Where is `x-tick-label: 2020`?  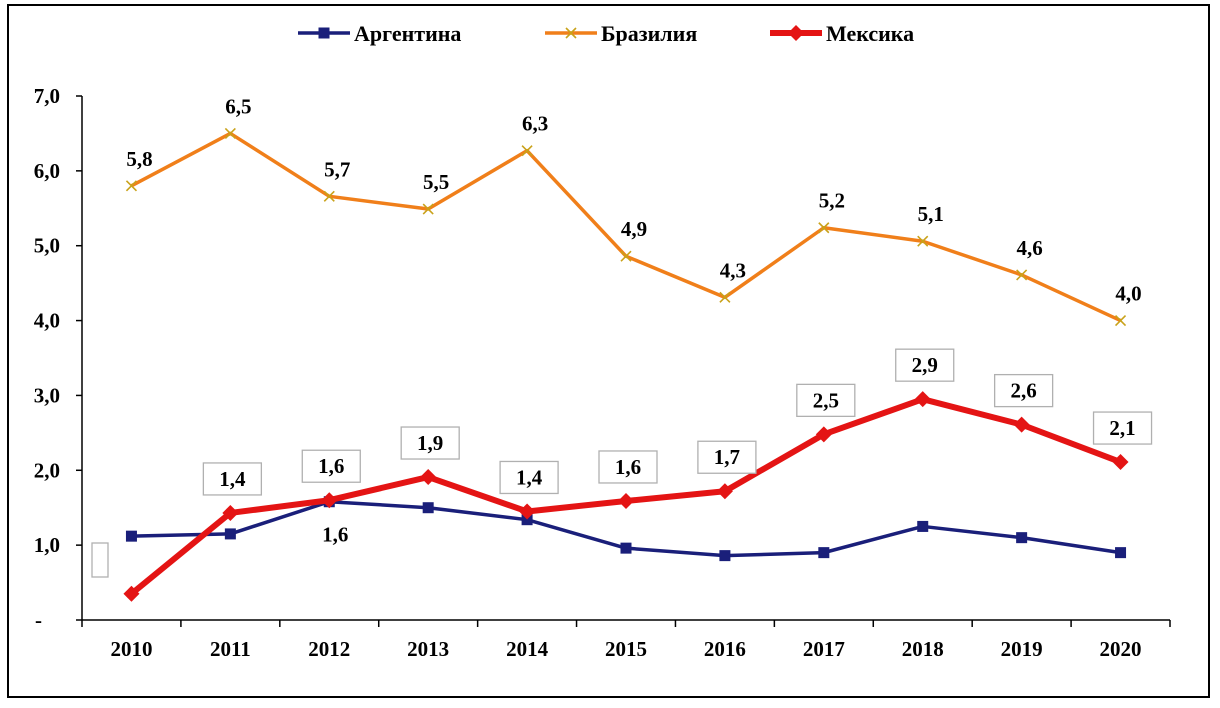
x-tick-label: 2020 is located at coordinates (1121, 649).